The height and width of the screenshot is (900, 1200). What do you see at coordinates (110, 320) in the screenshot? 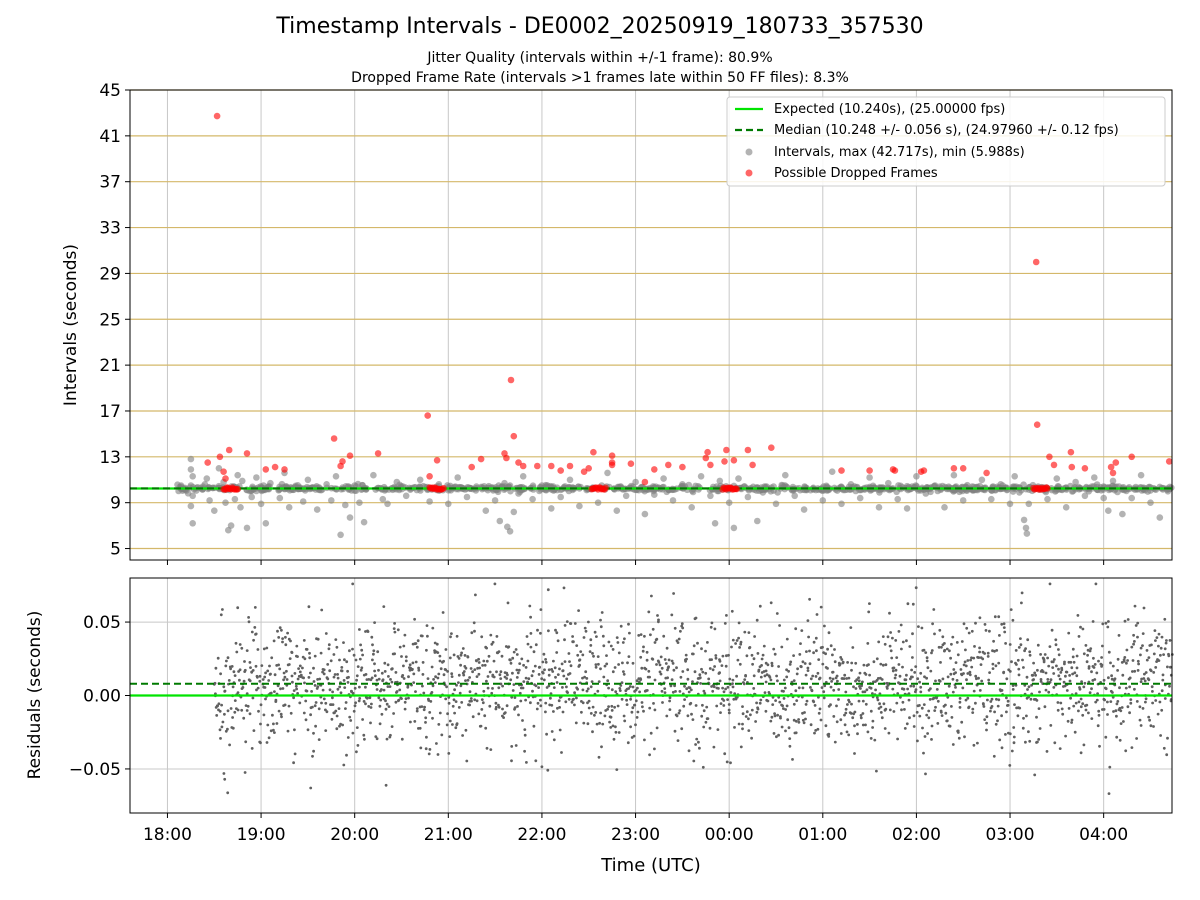
I see `intervals-y-tick-label: 25` at bounding box center [110, 320].